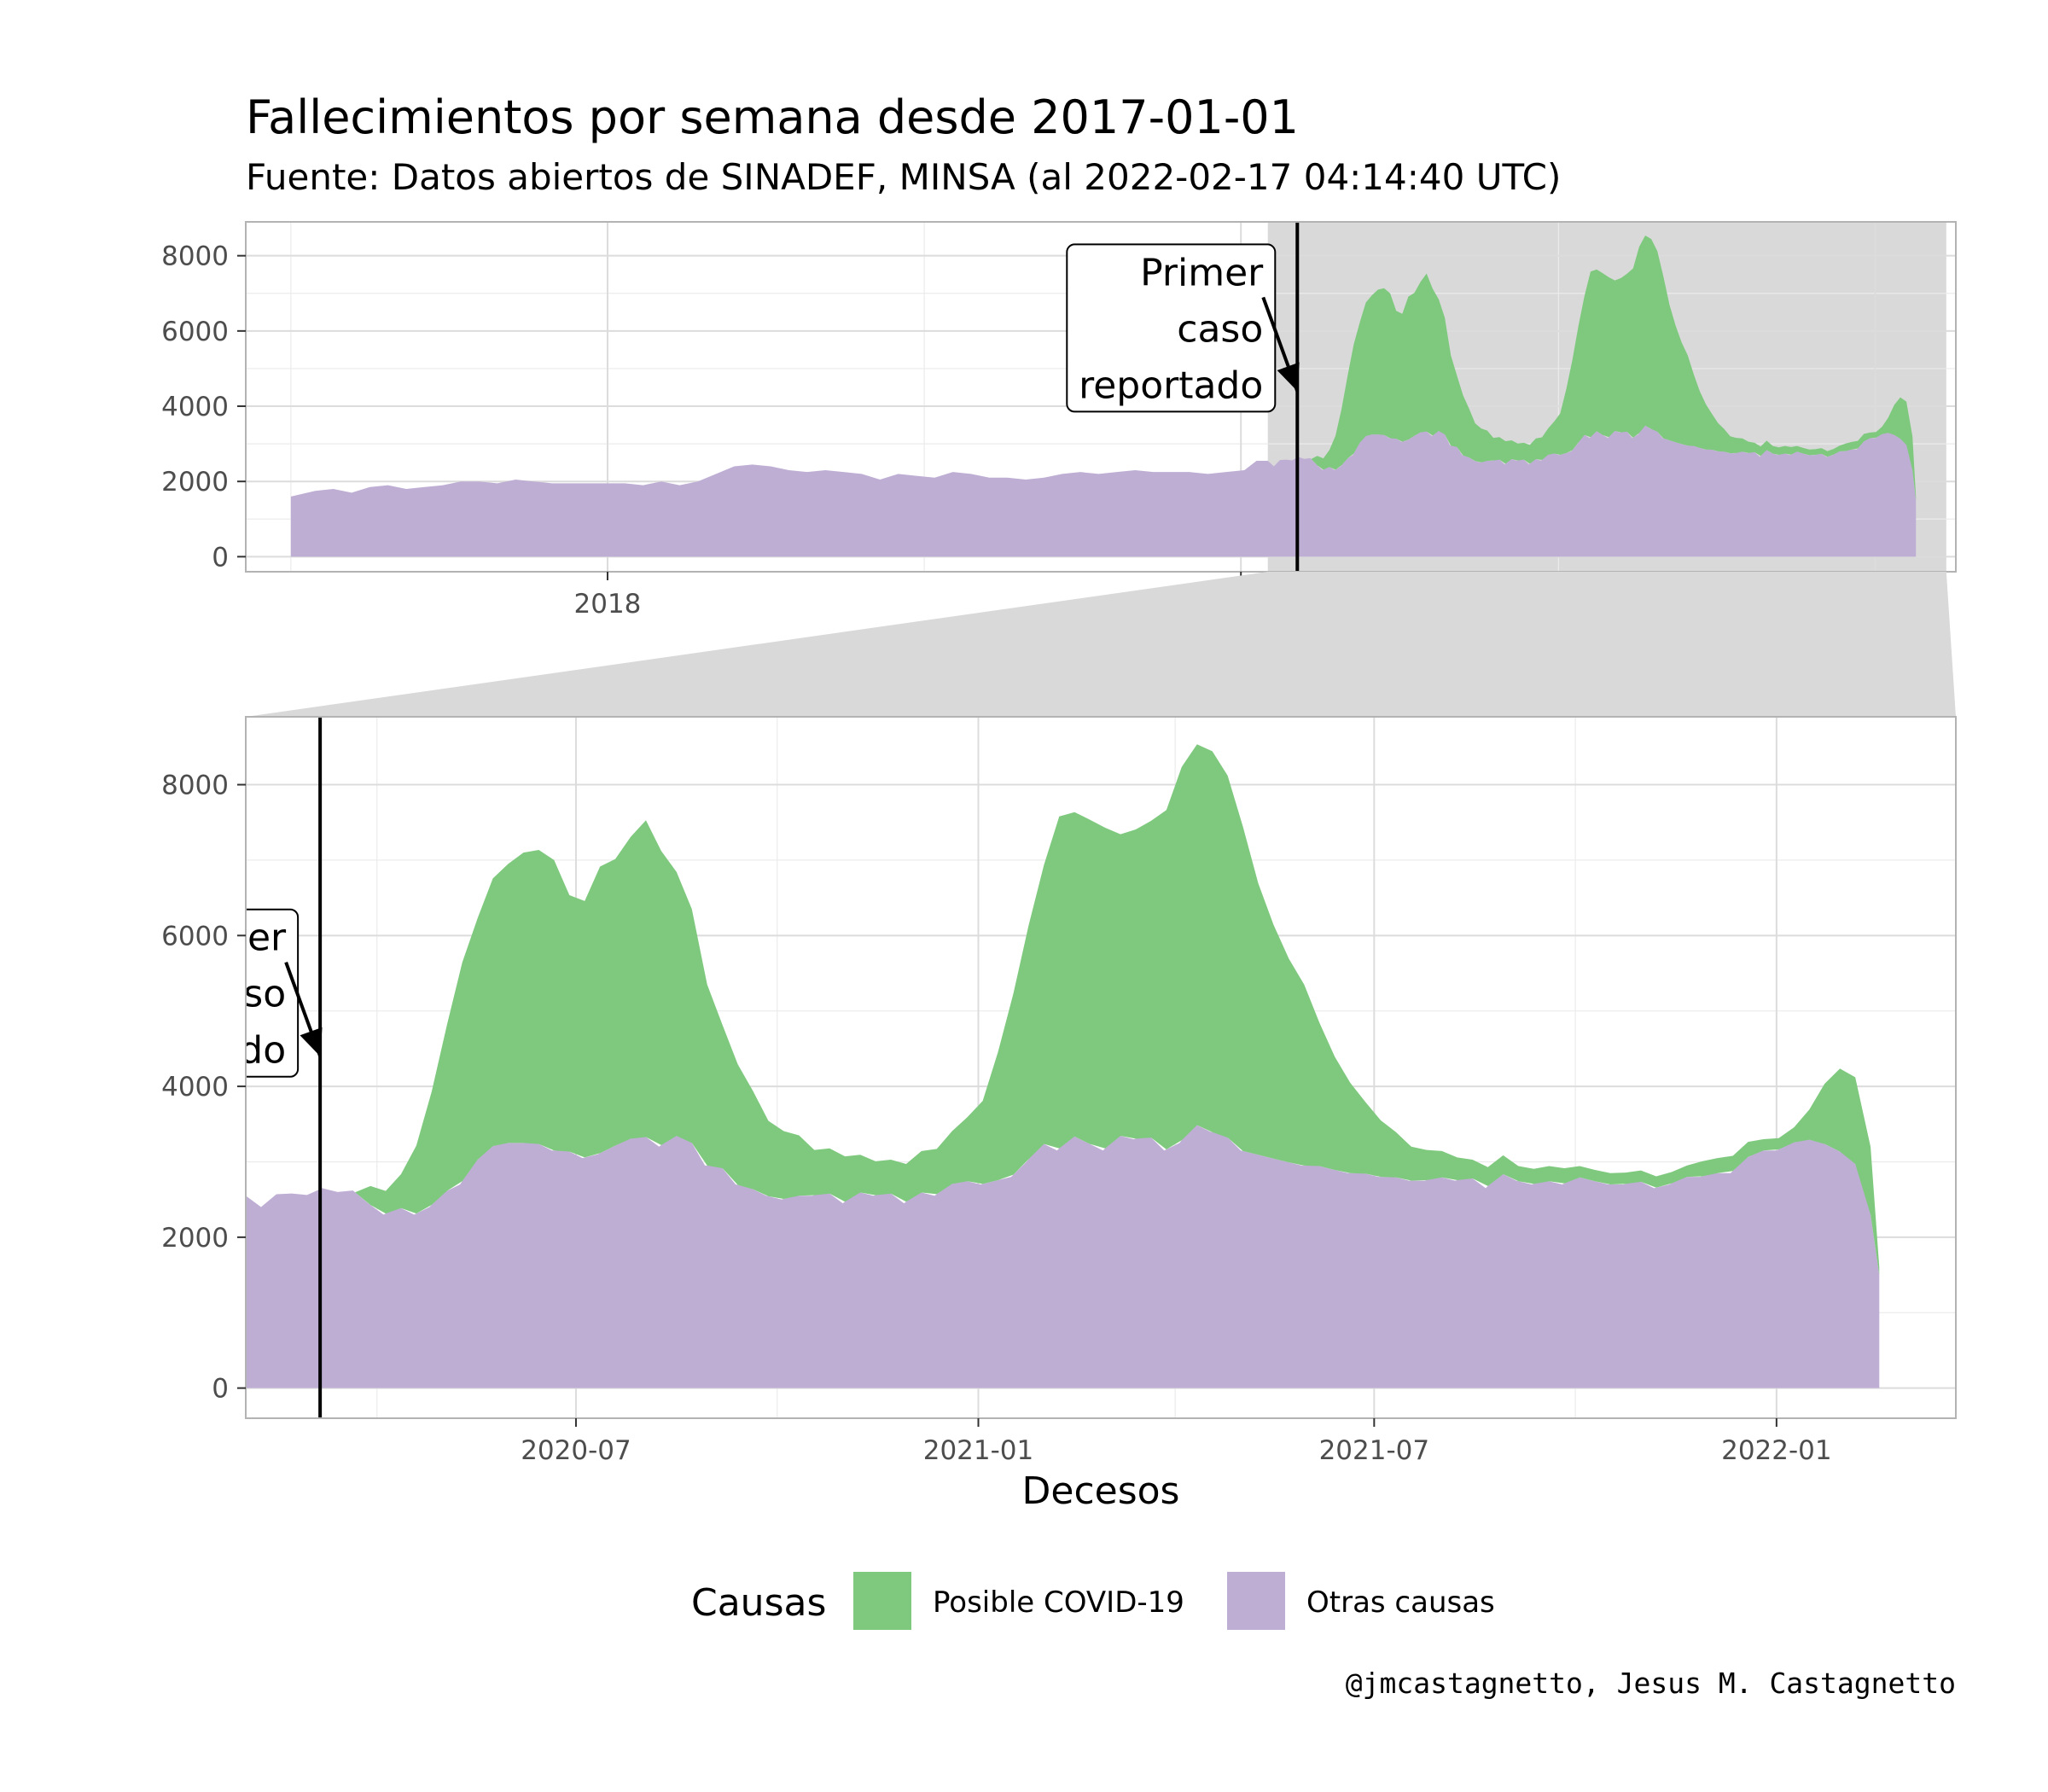 The image size is (2048, 1792). Describe the element at coordinates (1374, 1450) in the screenshot. I see `x-tick-label: 2021-07` at that location.